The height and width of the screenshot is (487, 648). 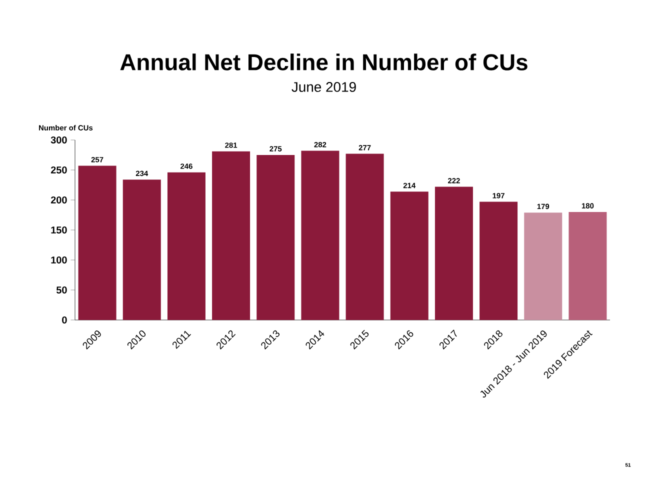 I want to click on y-tick-label: 50, so click(x=61, y=290).